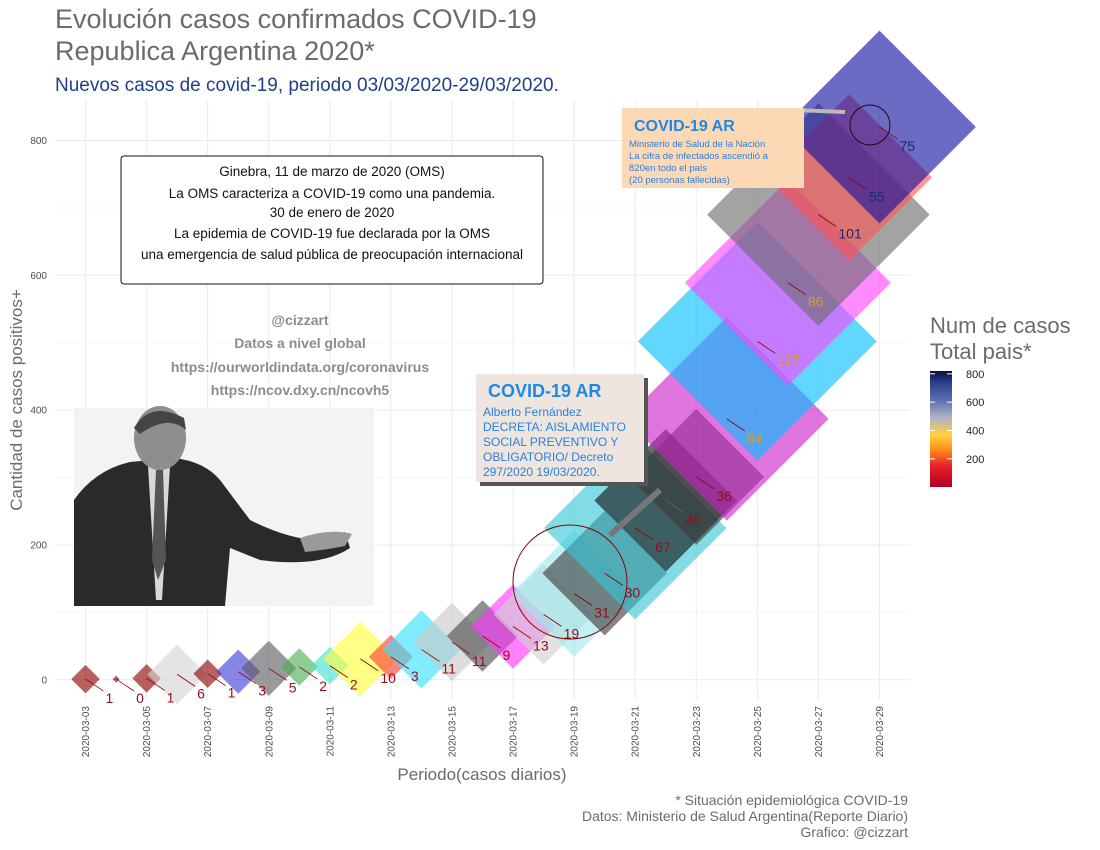 This screenshot has width=1100, height=850. I want to click on data-label: 36, so click(724, 496).